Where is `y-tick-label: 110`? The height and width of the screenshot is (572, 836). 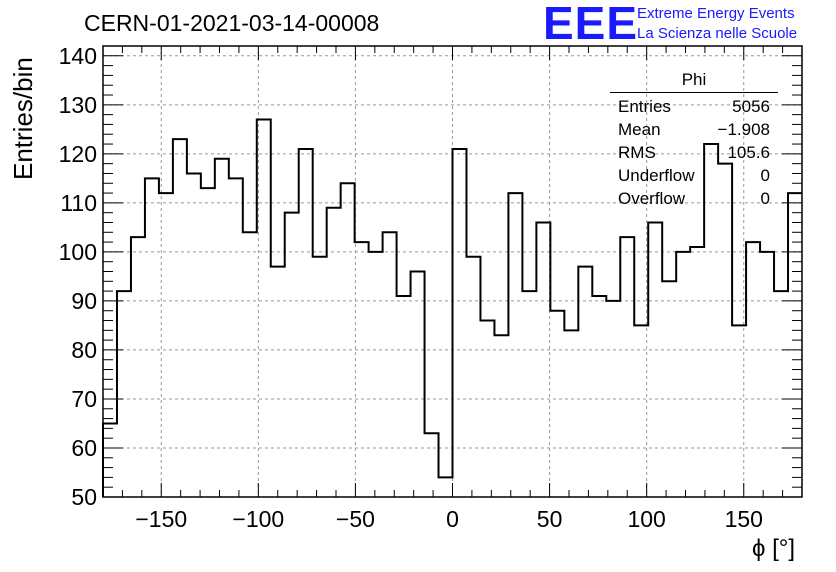 y-tick-label: 110 is located at coordinates (78, 203).